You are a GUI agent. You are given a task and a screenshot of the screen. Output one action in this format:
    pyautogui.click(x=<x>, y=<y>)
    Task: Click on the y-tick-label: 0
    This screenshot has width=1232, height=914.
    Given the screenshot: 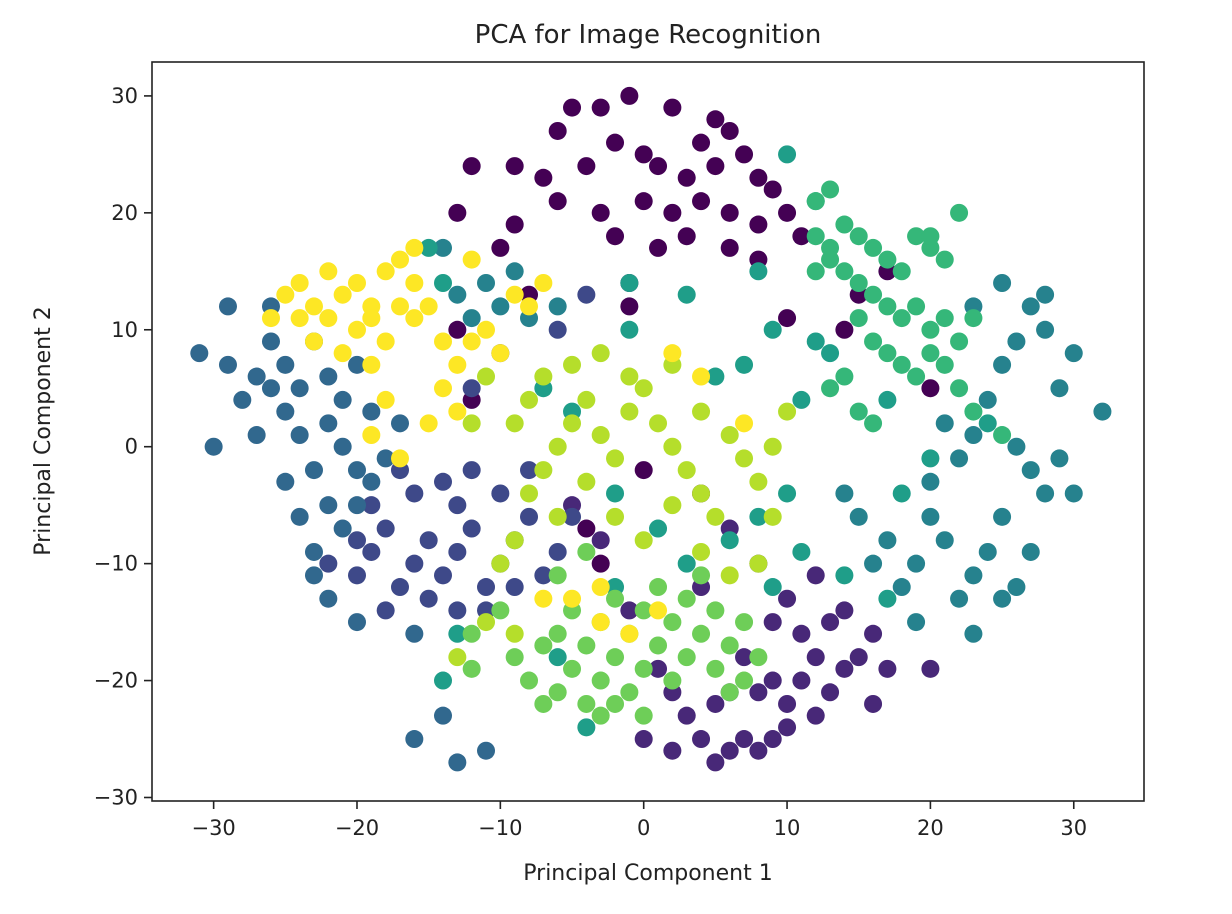 What is the action you would take?
    pyautogui.click(x=131, y=447)
    